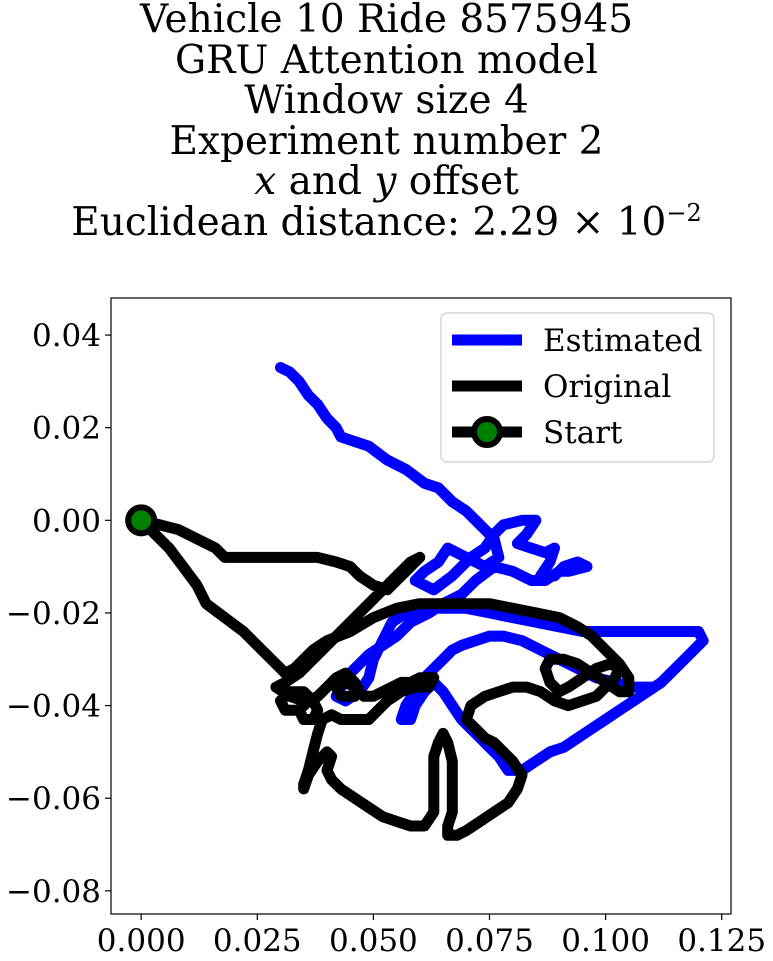 The width and height of the screenshot is (773, 961). Describe the element at coordinates (265, 182) in the screenshot. I see `title-x-var: x` at that location.